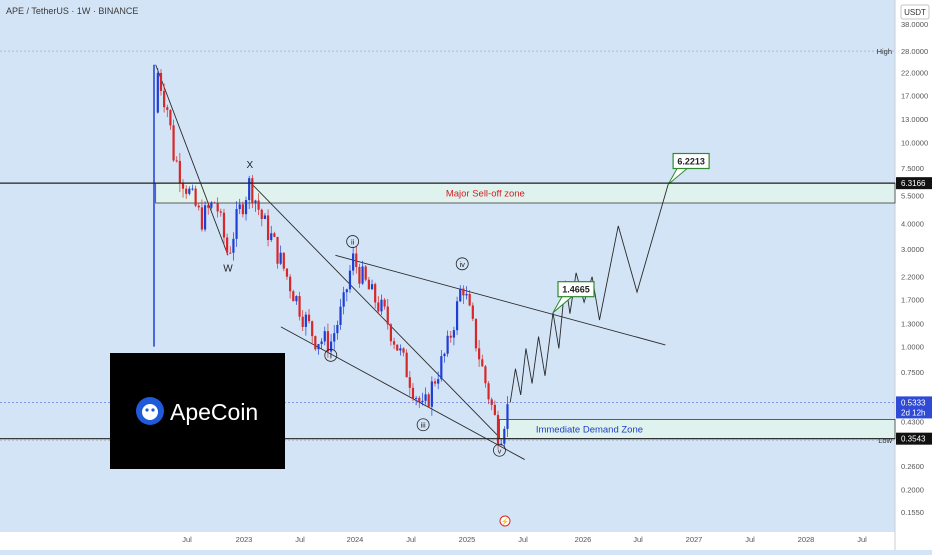  Describe the element at coordinates (694, 539) in the screenshot. I see `time-tick-label: 2027` at that location.